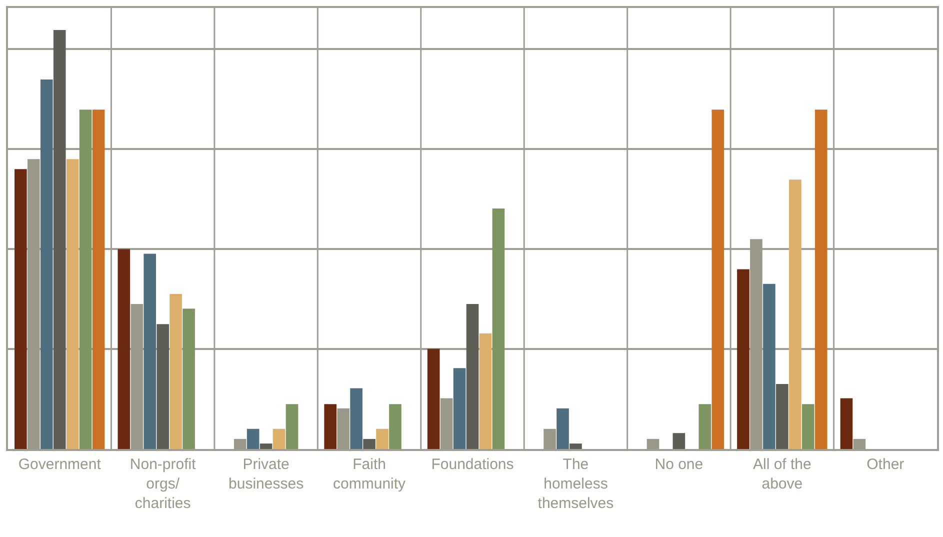 The width and height of the screenshot is (943, 537). I want to click on x-tick-label: Other, so click(885, 464).